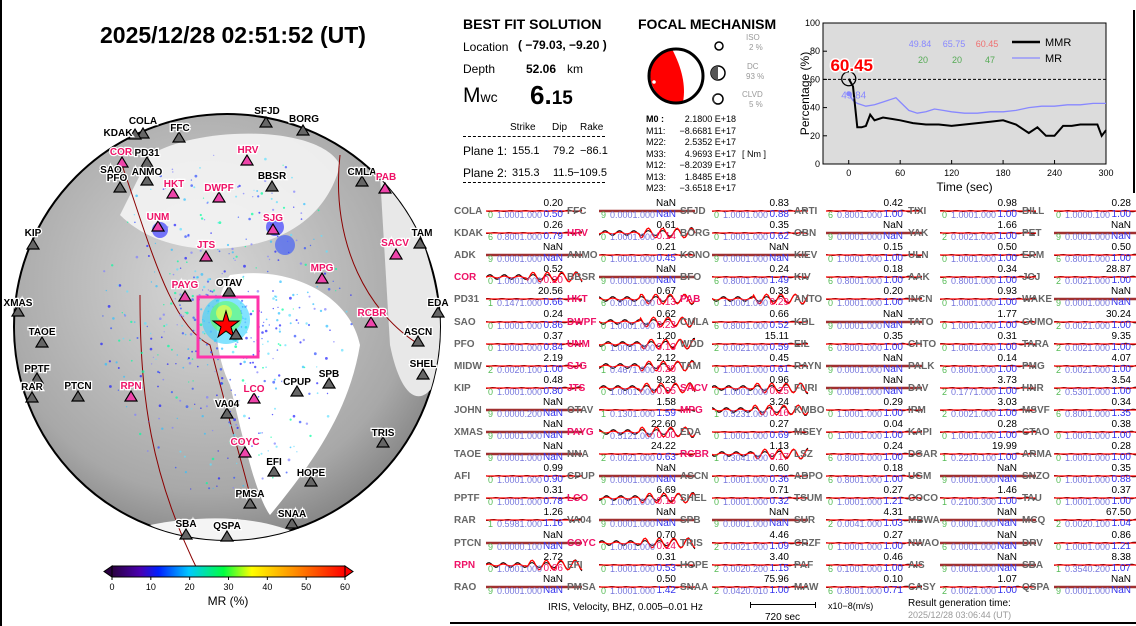 The image size is (1136, 626). I want to click on station-waveform-nna: NNA 24.22 2 0.002 1.000 0.63, so click(630, 452).